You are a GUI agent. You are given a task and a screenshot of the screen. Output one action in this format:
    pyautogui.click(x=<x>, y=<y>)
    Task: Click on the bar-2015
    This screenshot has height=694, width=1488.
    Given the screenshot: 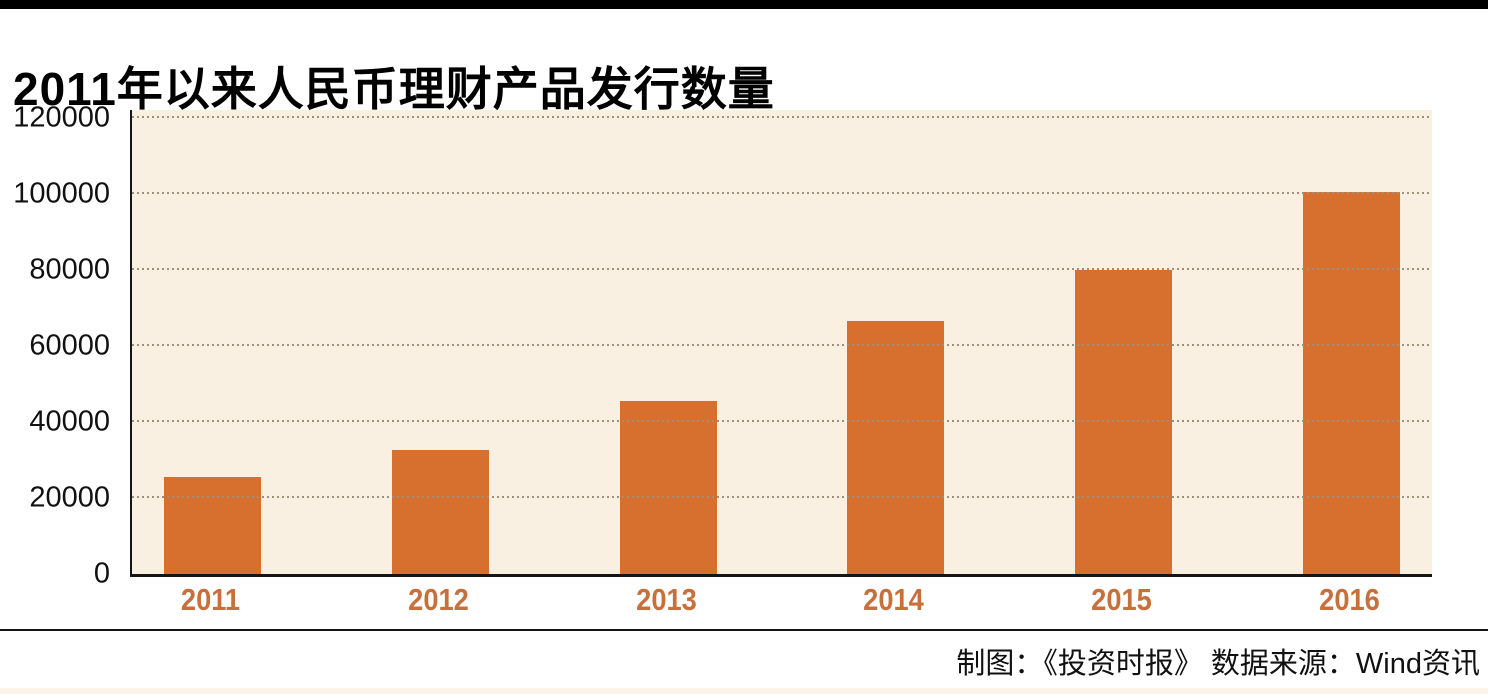 What is the action you would take?
    pyautogui.click(x=1124, y=422)
    